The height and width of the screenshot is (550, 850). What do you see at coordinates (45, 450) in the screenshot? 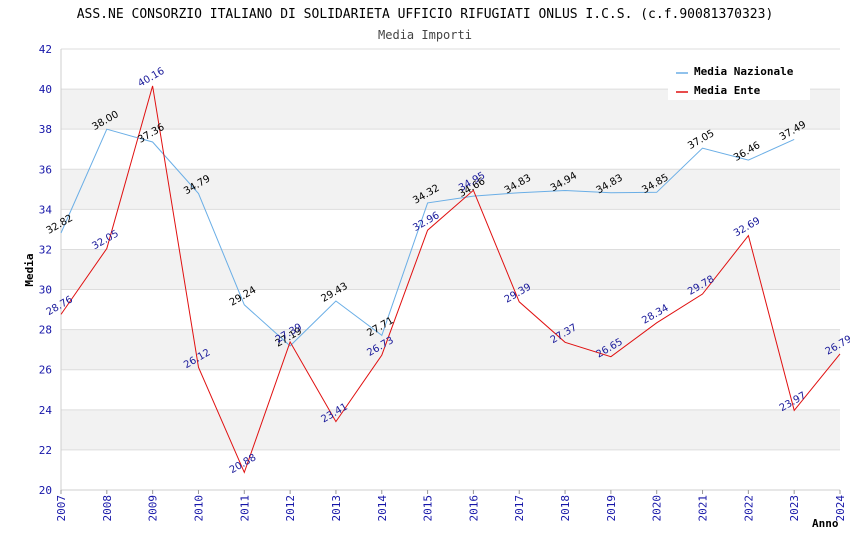
I see `y-tick-label: 22` at bounding box center [45, 450].